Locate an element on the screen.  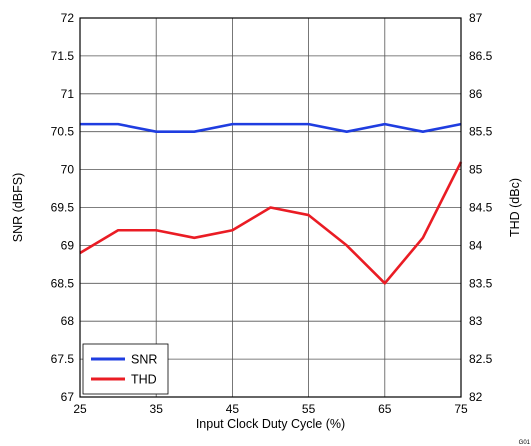
x-tick-label: 25 is located at coordinates (80, 409).